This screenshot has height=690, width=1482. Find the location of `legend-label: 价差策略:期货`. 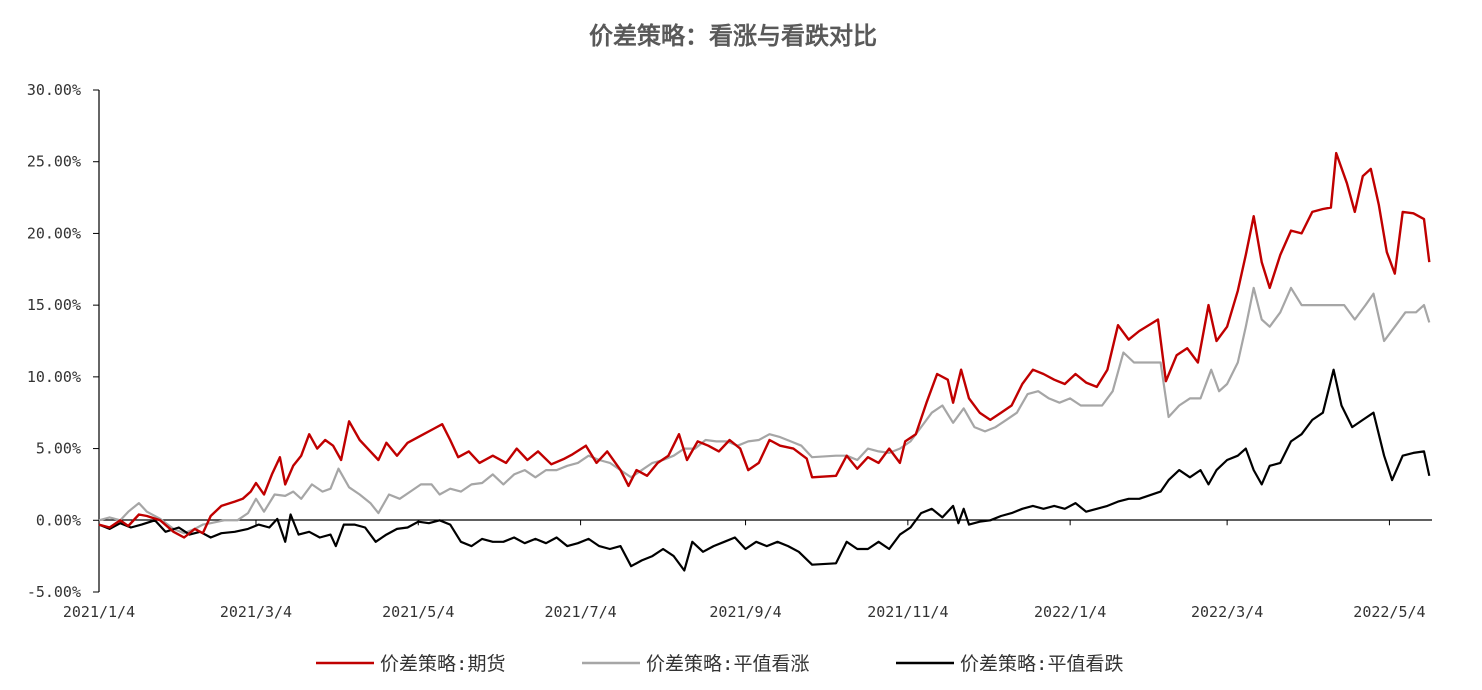

legend-label: 价差策略:期货 is located at coordinates (442, 664).